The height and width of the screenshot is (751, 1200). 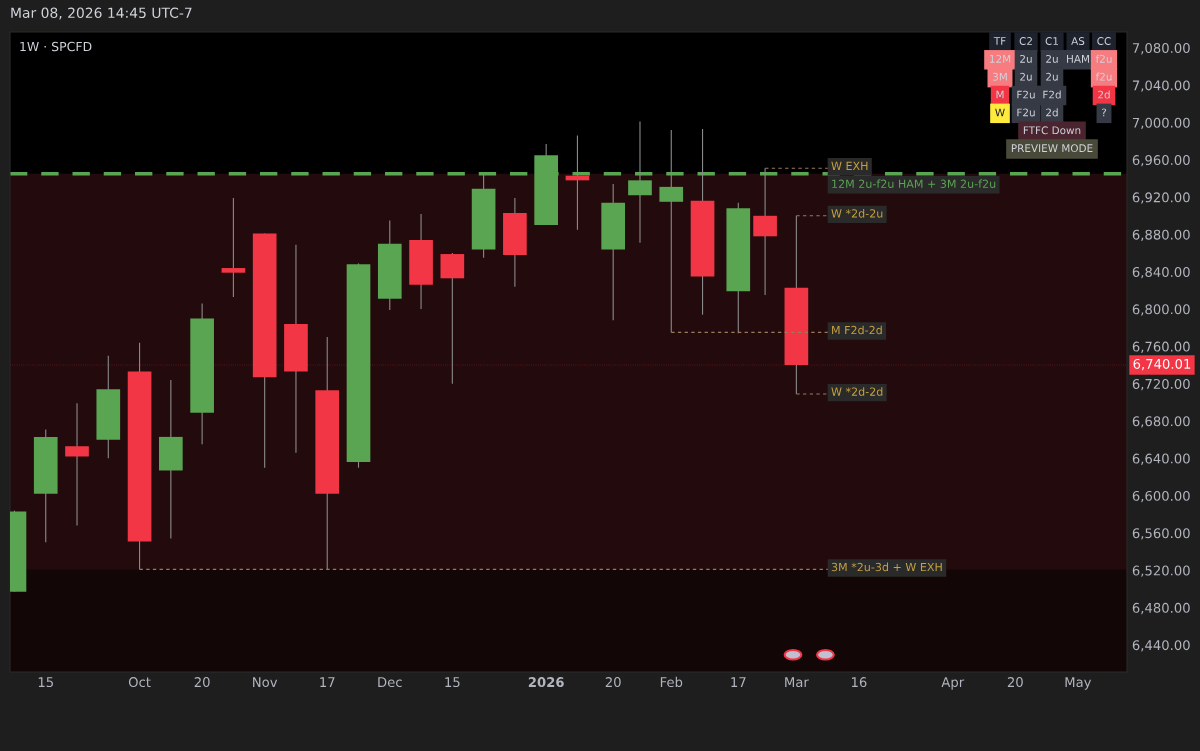 What do you see at coordinates (886, 567) in the screenshot?
I see `annotation: 3M *2u-3d + W EXH` at bounding box center [886, 567].